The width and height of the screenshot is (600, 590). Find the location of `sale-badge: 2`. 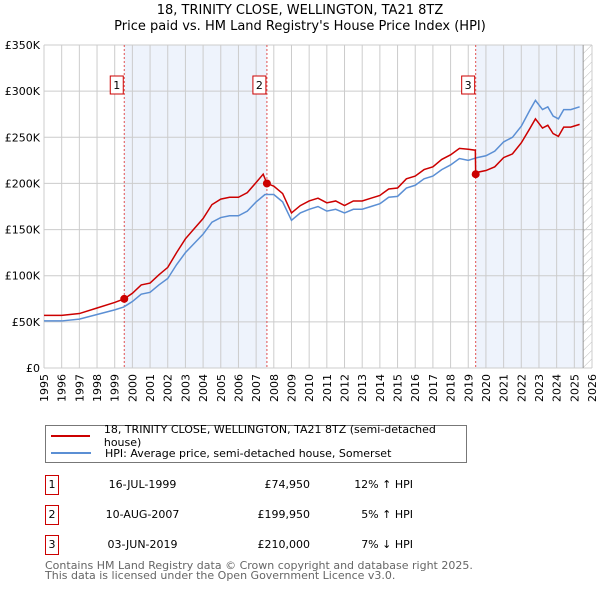

sale-badge: 2 is located at coordinates (52, 515).